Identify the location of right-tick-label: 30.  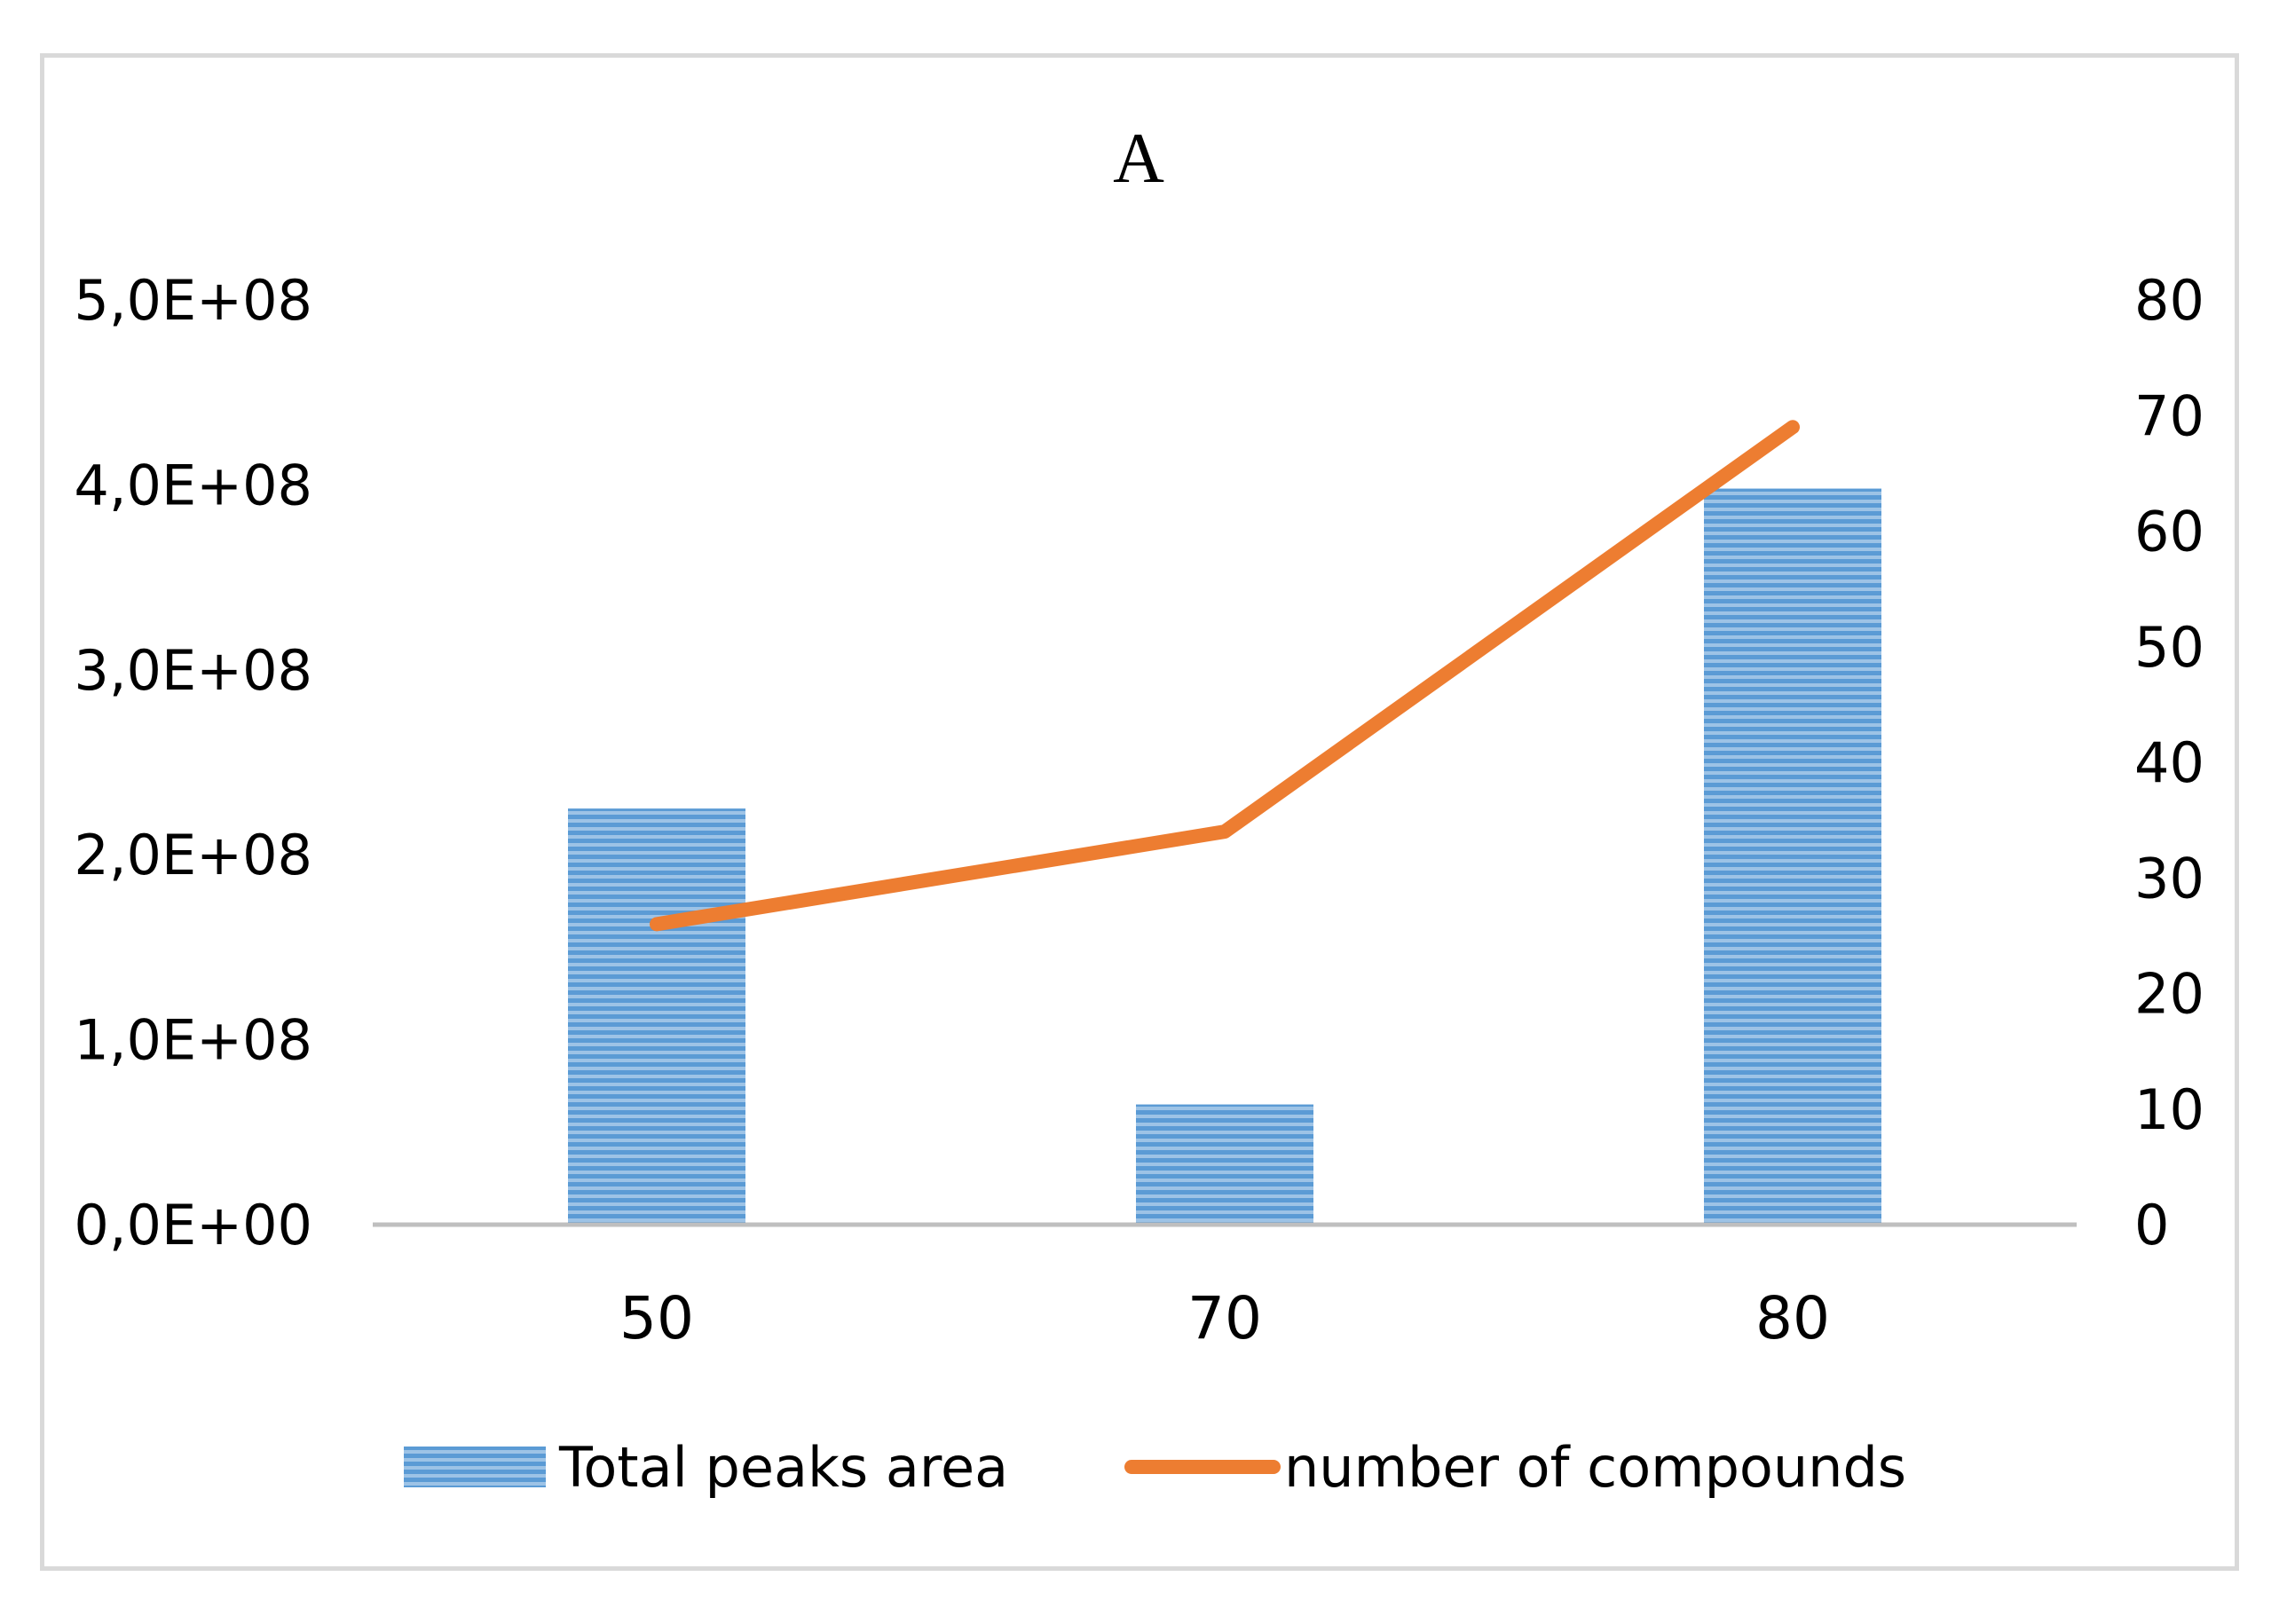
(2169, 879).